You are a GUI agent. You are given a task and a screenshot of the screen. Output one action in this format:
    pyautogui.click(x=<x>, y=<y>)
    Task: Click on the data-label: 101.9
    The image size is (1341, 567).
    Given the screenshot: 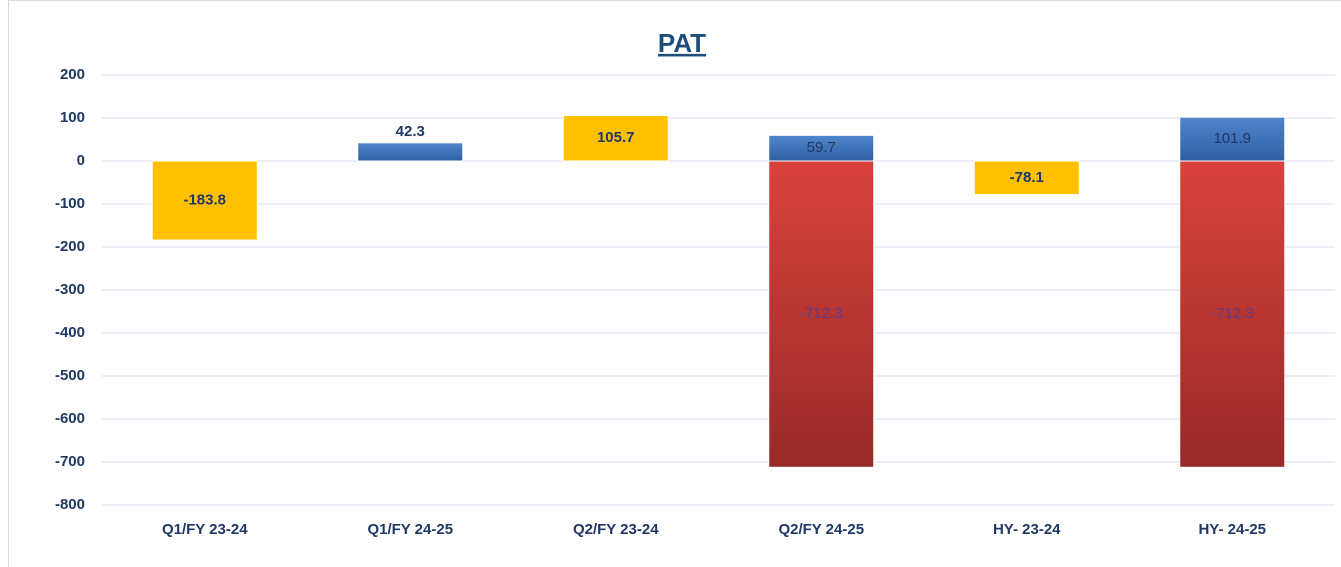 What is the action you would take?
    pyautogui.click(x=1232, y=138)
    